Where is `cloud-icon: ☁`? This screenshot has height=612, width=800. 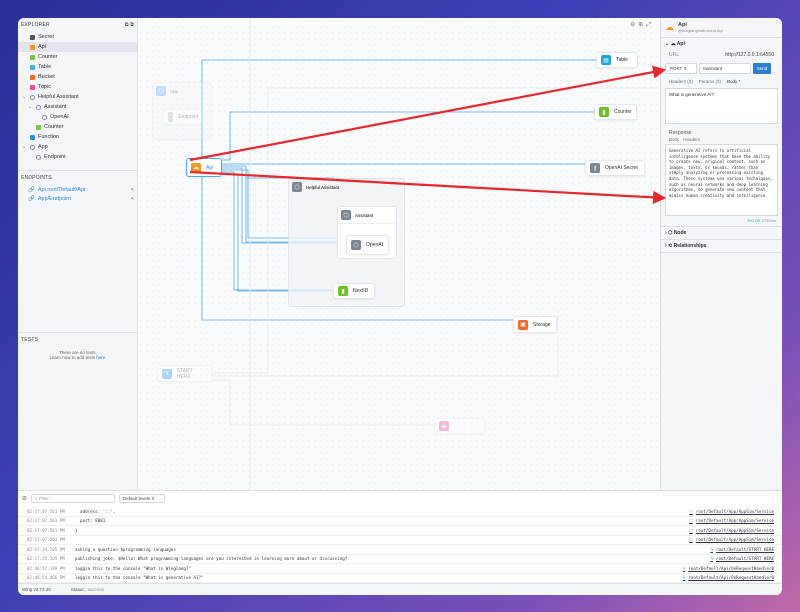 cloud-icon: ☁ is located at coordinates (196, 167).